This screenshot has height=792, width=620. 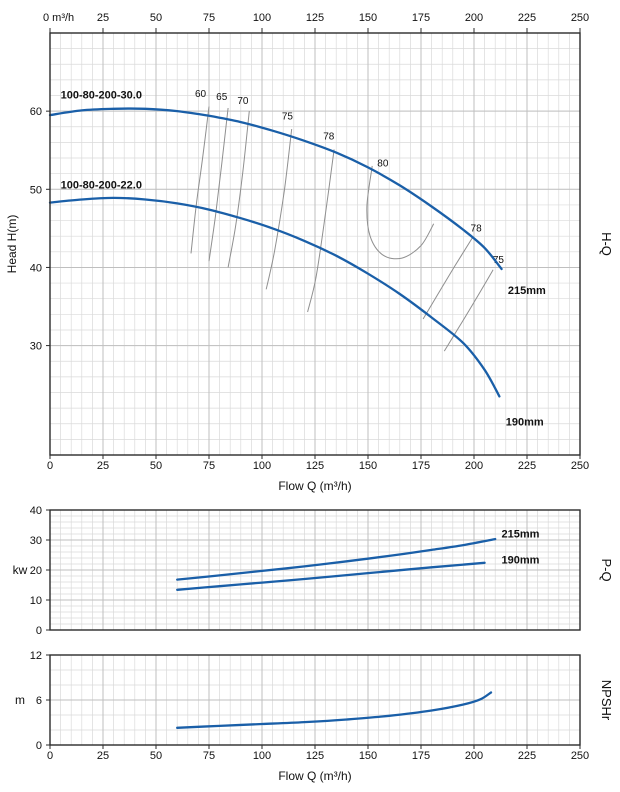 I want to click on efficiency-label-60: 60, so click(x=201, y=94).